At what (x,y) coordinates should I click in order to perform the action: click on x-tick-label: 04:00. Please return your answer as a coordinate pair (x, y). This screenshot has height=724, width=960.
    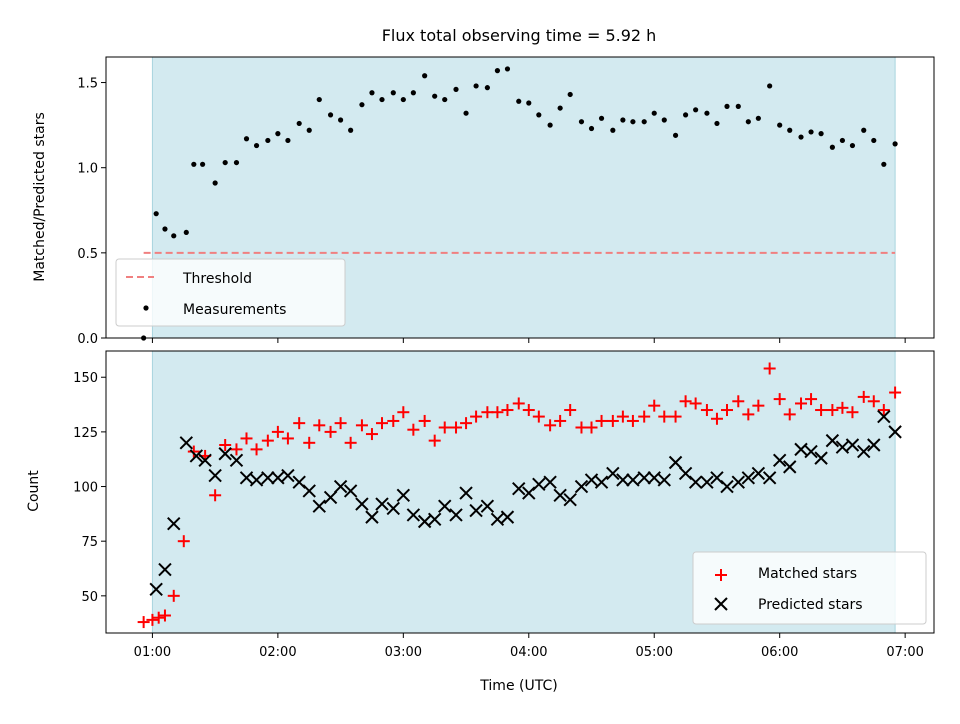
    Looking at the image, I should click on (528, 652).